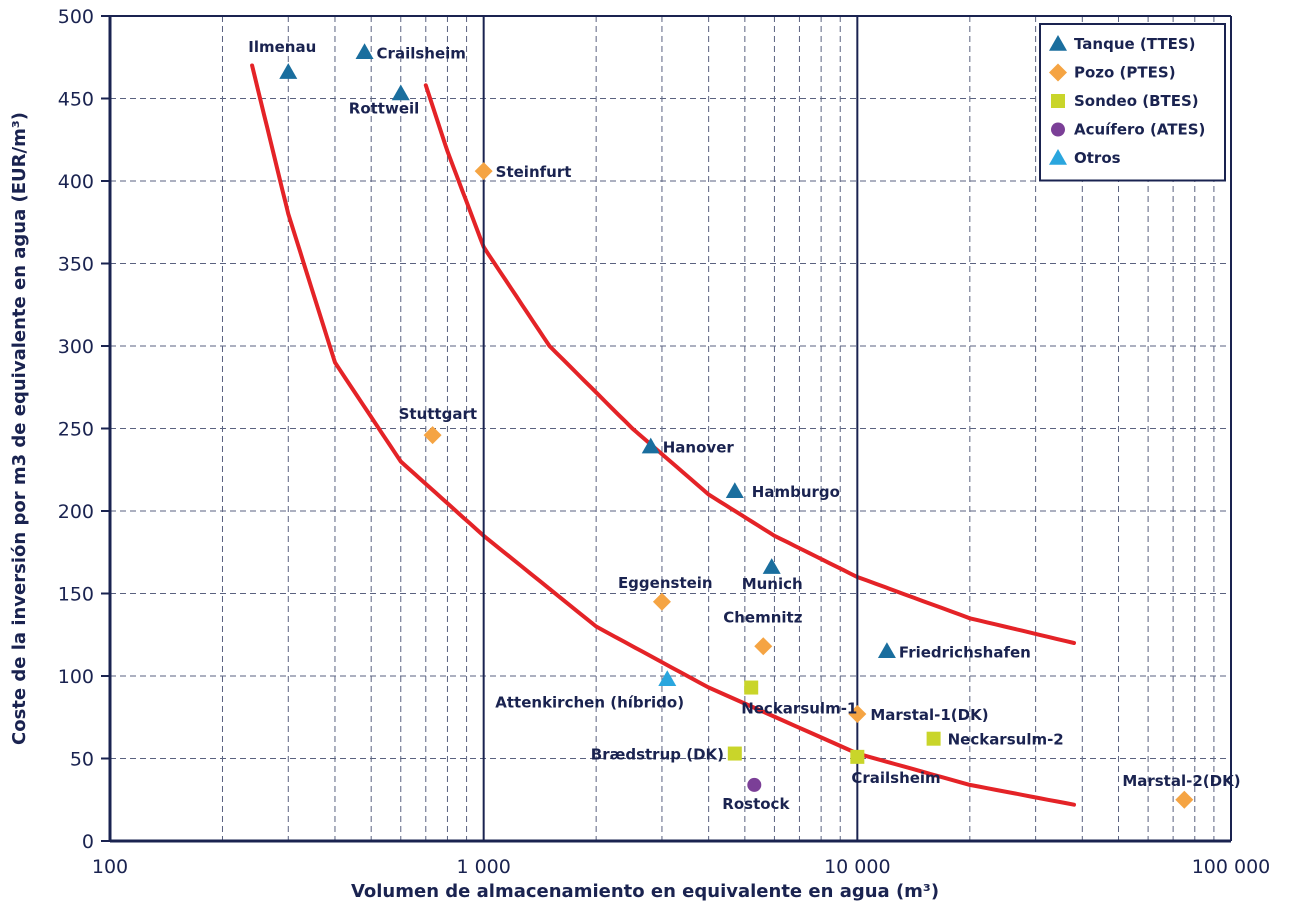 The image size is (1289, 909). I want to click on point-label: Steinfurt, so click(534, 172).